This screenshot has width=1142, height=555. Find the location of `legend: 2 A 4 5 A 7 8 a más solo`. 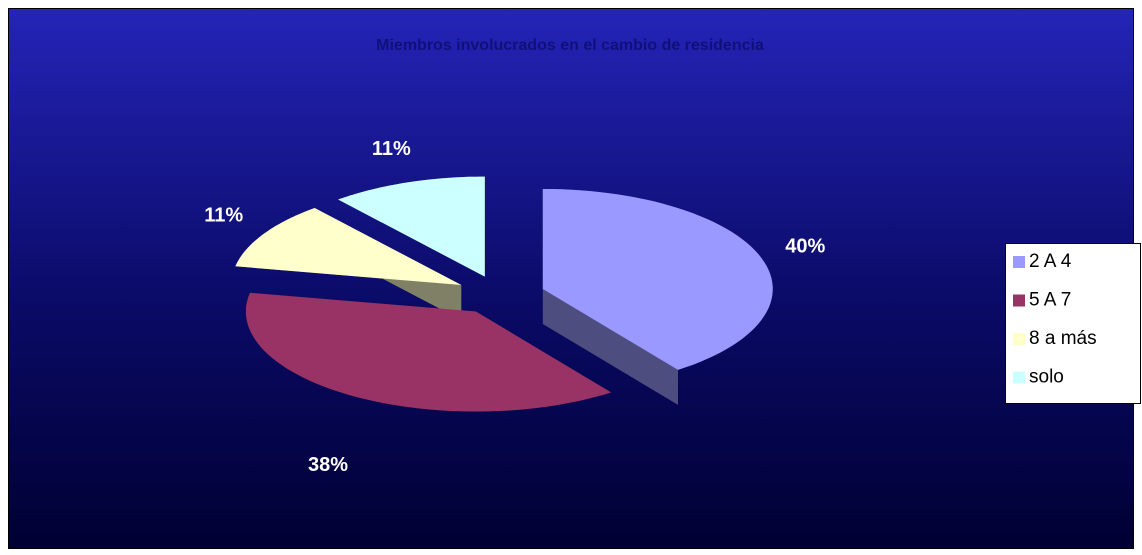

legend: 2 A 4 5 A 7 8 a más solo is located at coordinates (1073, 323).